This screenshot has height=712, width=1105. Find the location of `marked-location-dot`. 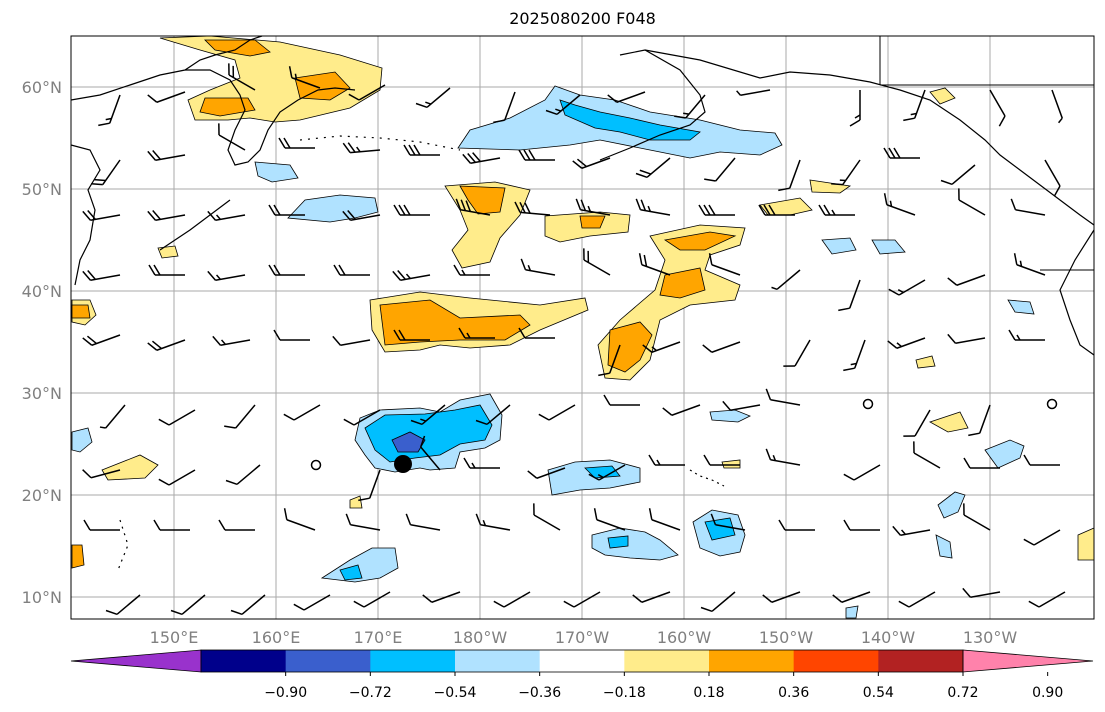

marked-location-dot is located at coordinates (403, 464).